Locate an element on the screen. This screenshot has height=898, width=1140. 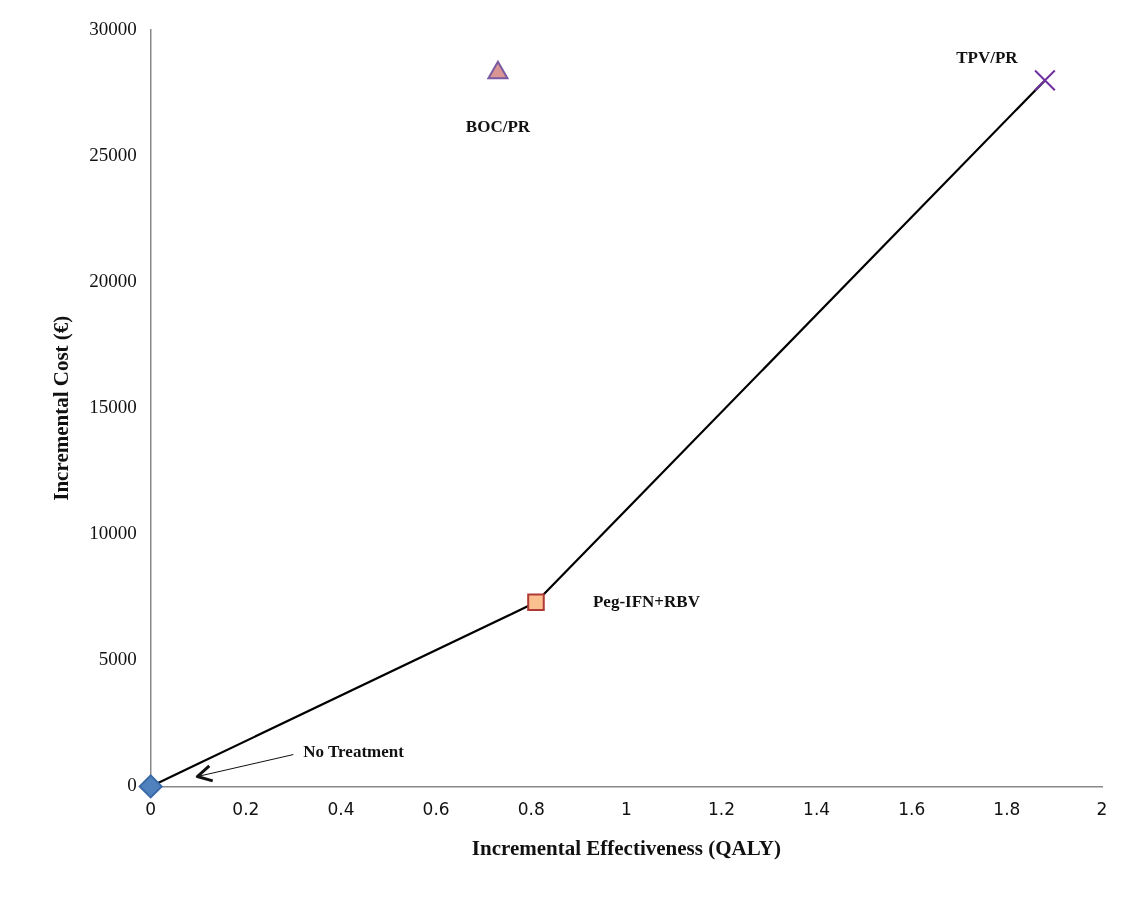
x-tick-label: 1.2 is located at coordinates (721, 809).